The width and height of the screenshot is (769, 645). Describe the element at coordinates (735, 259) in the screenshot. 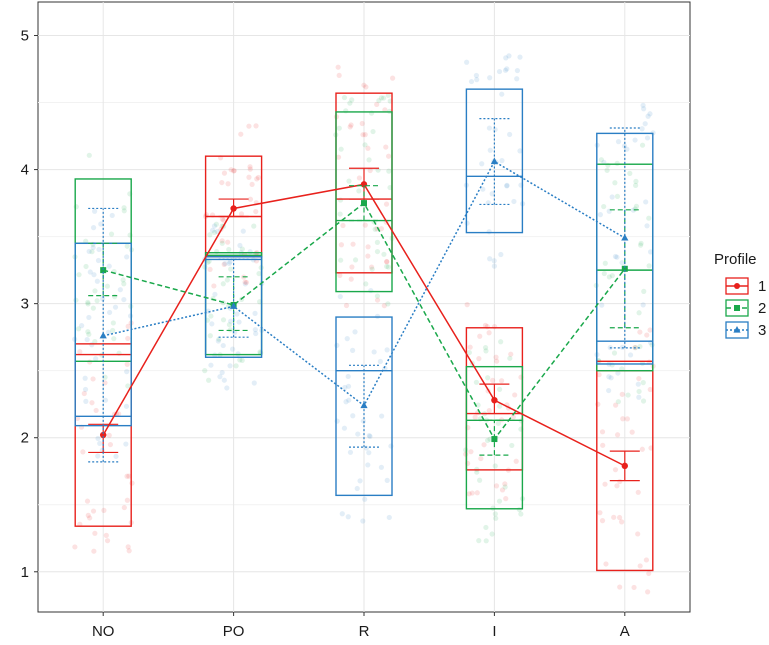

I see `legend-title: Profile` at that location.